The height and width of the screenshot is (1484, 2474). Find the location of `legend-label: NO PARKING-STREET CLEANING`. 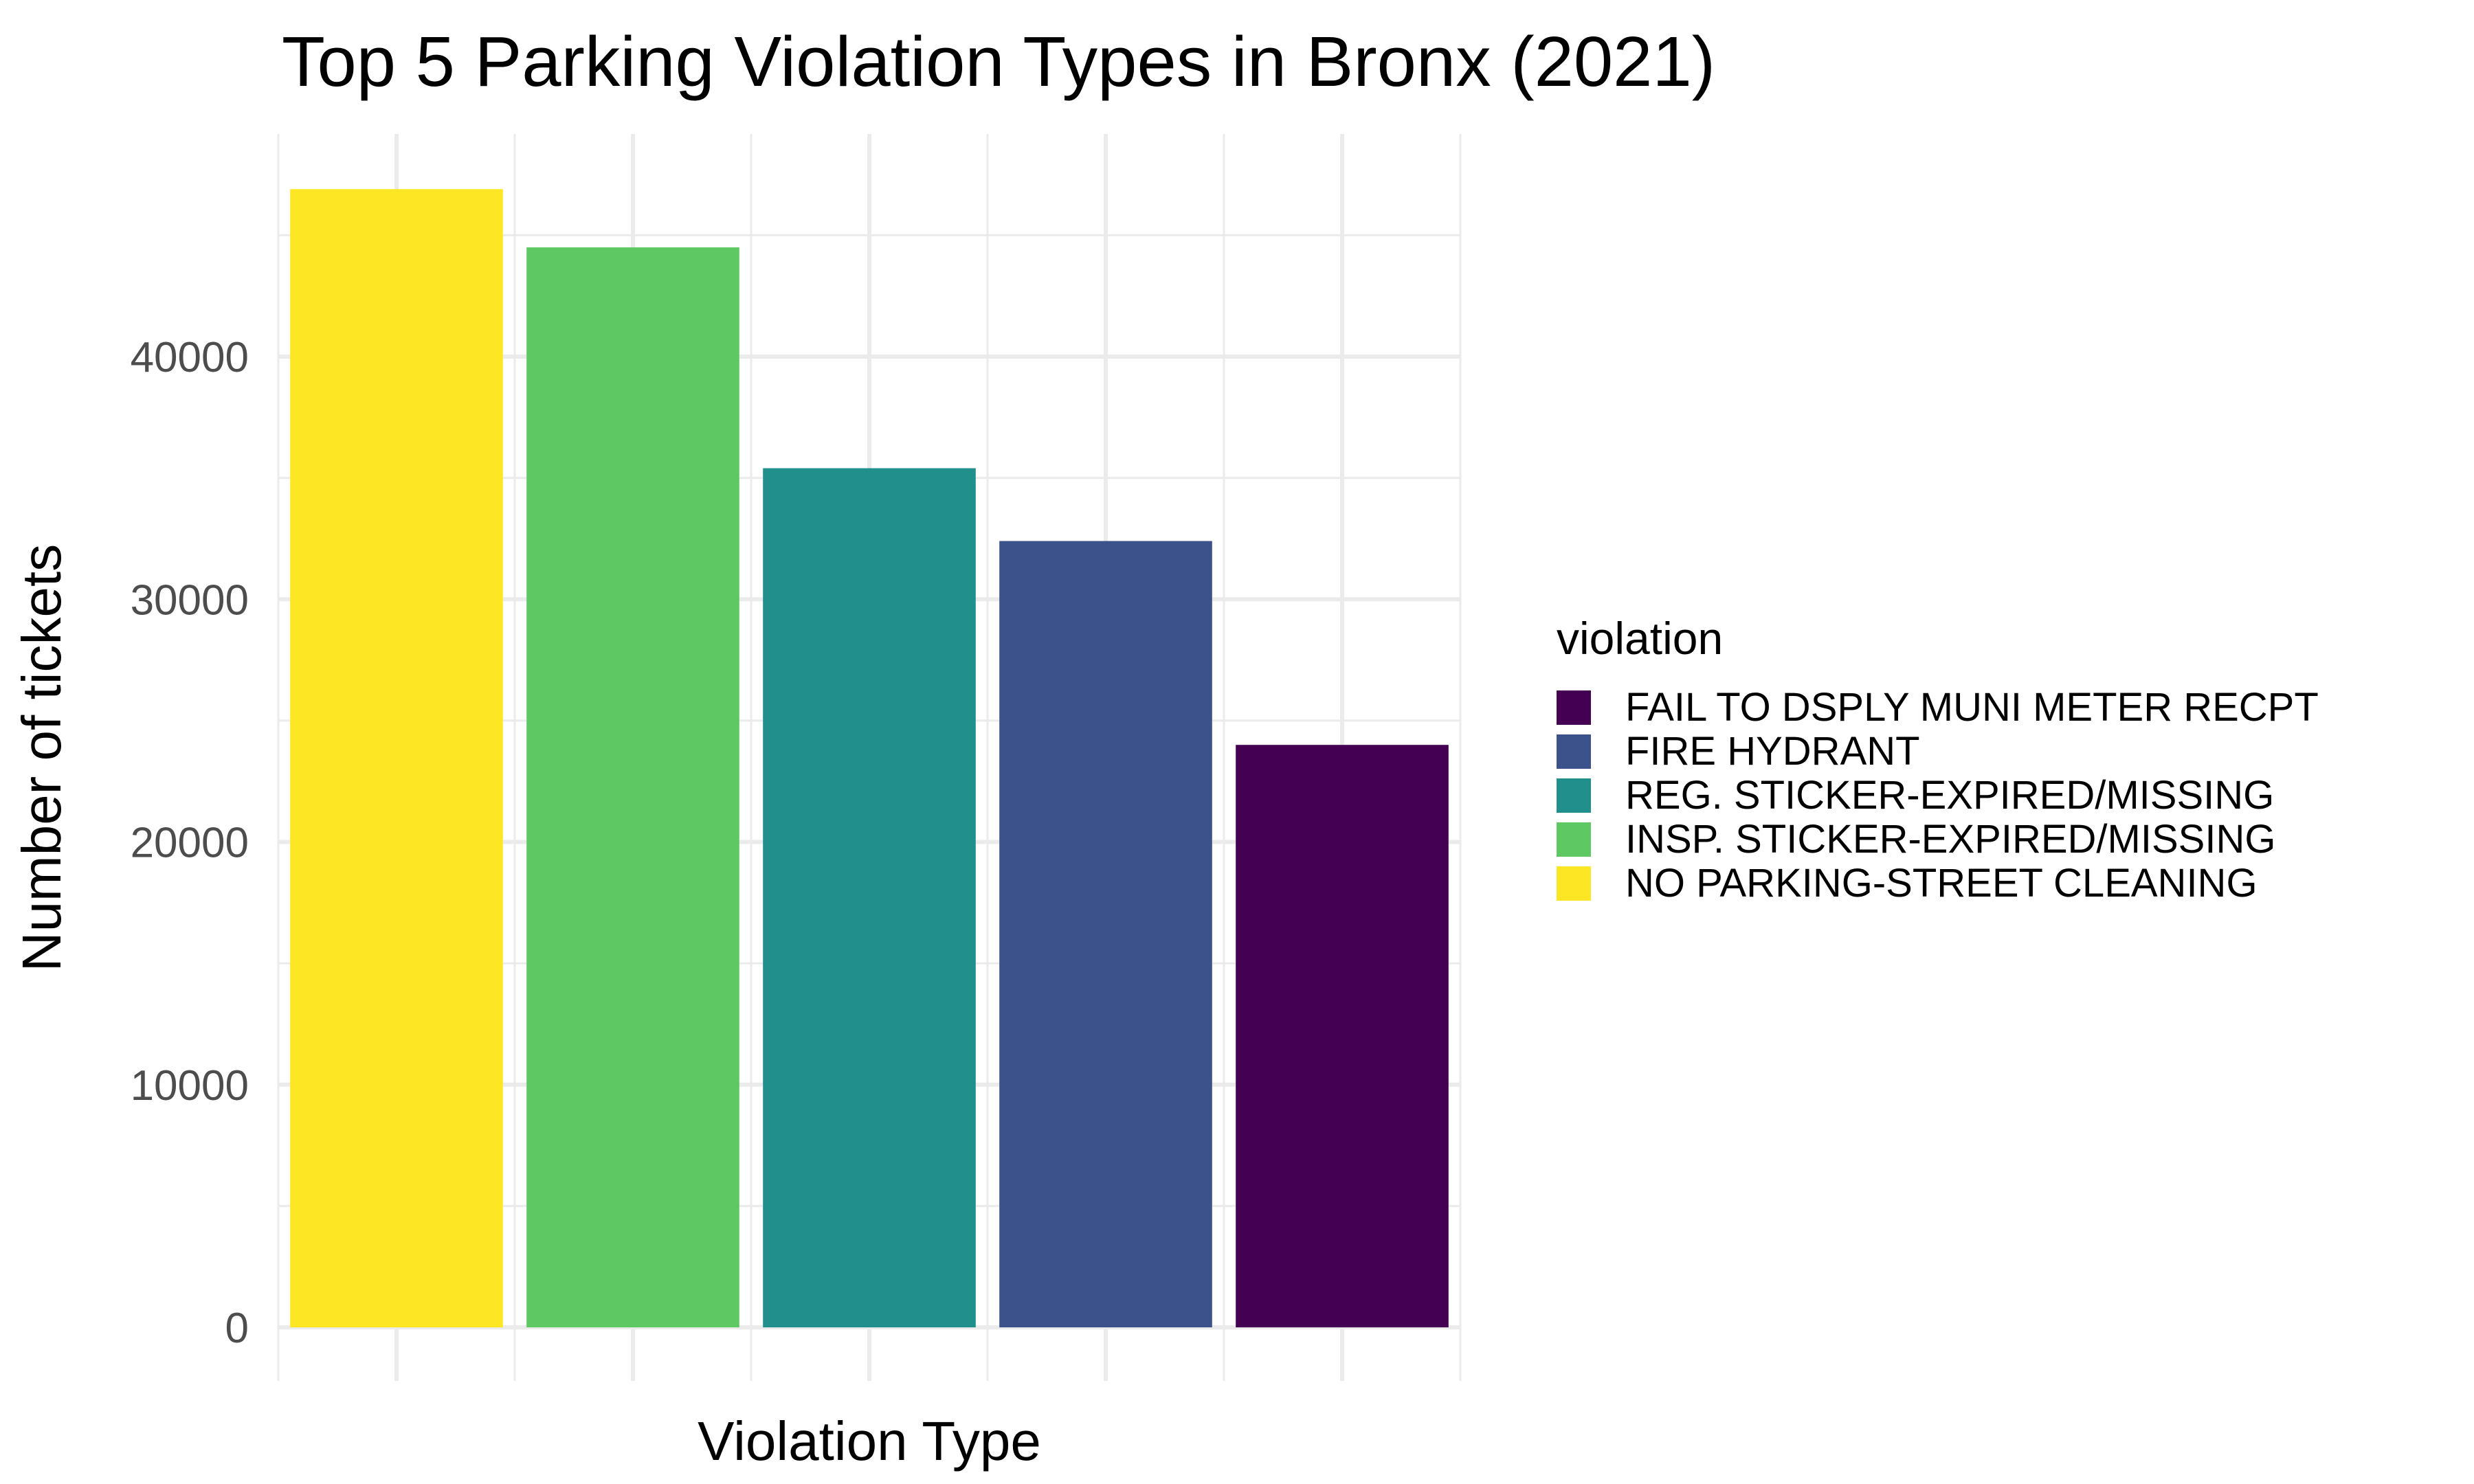

legend-label: NO PARKING-STREET CLEANING is located at coordinates (1941, 883).